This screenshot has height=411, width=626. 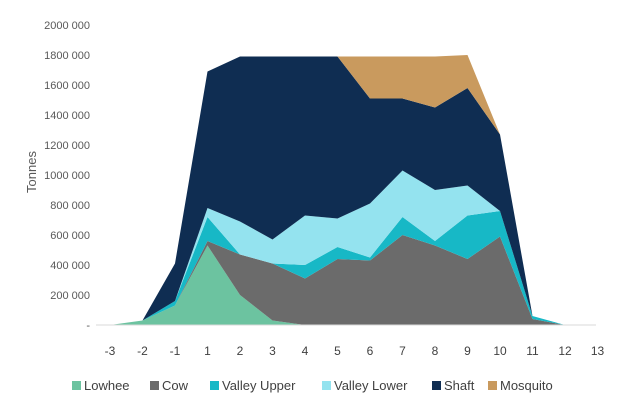 I want to click on legend-item-valley-upper: Valley Upper, so click(x=253, y=385).